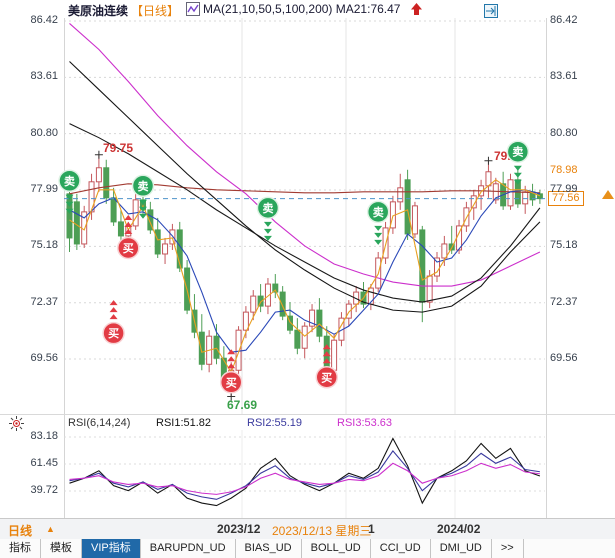 The height and width of the screenshot is (558, 615). Describe the element at coordinates (302, 9) in the screenshot. I see `ma-indicator-label: MA(21,10,50,5,100,200) MA21:76.47` at that location.